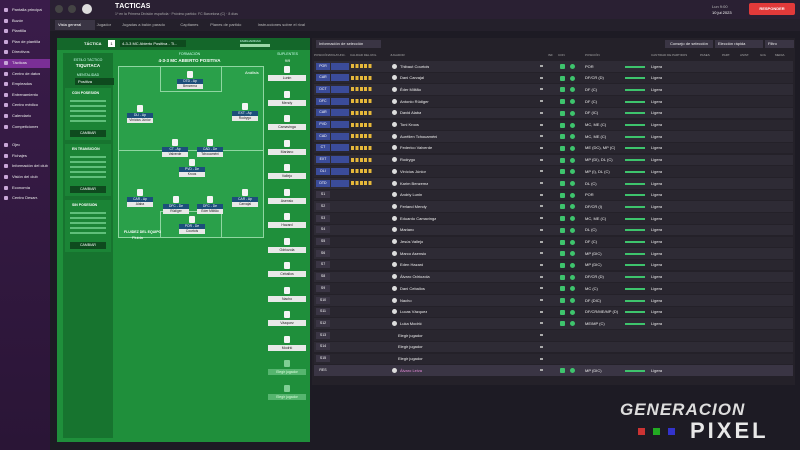 The height and width of the screenshot is (450, 800). I want to click on tab: Jugador, so click(104, 24).